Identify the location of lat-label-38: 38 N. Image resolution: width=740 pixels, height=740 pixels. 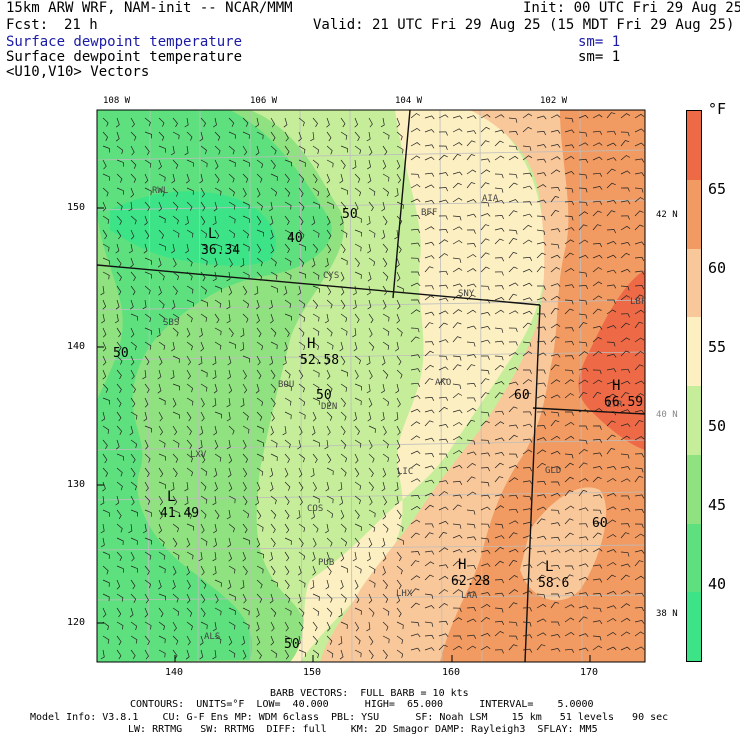
(667, 614).